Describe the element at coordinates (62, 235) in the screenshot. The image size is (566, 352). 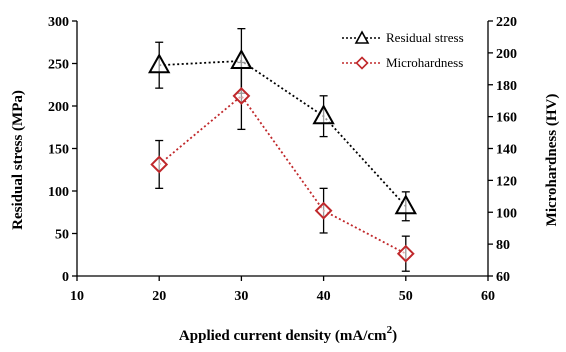
I see `y-tick-label: 50` at that location.